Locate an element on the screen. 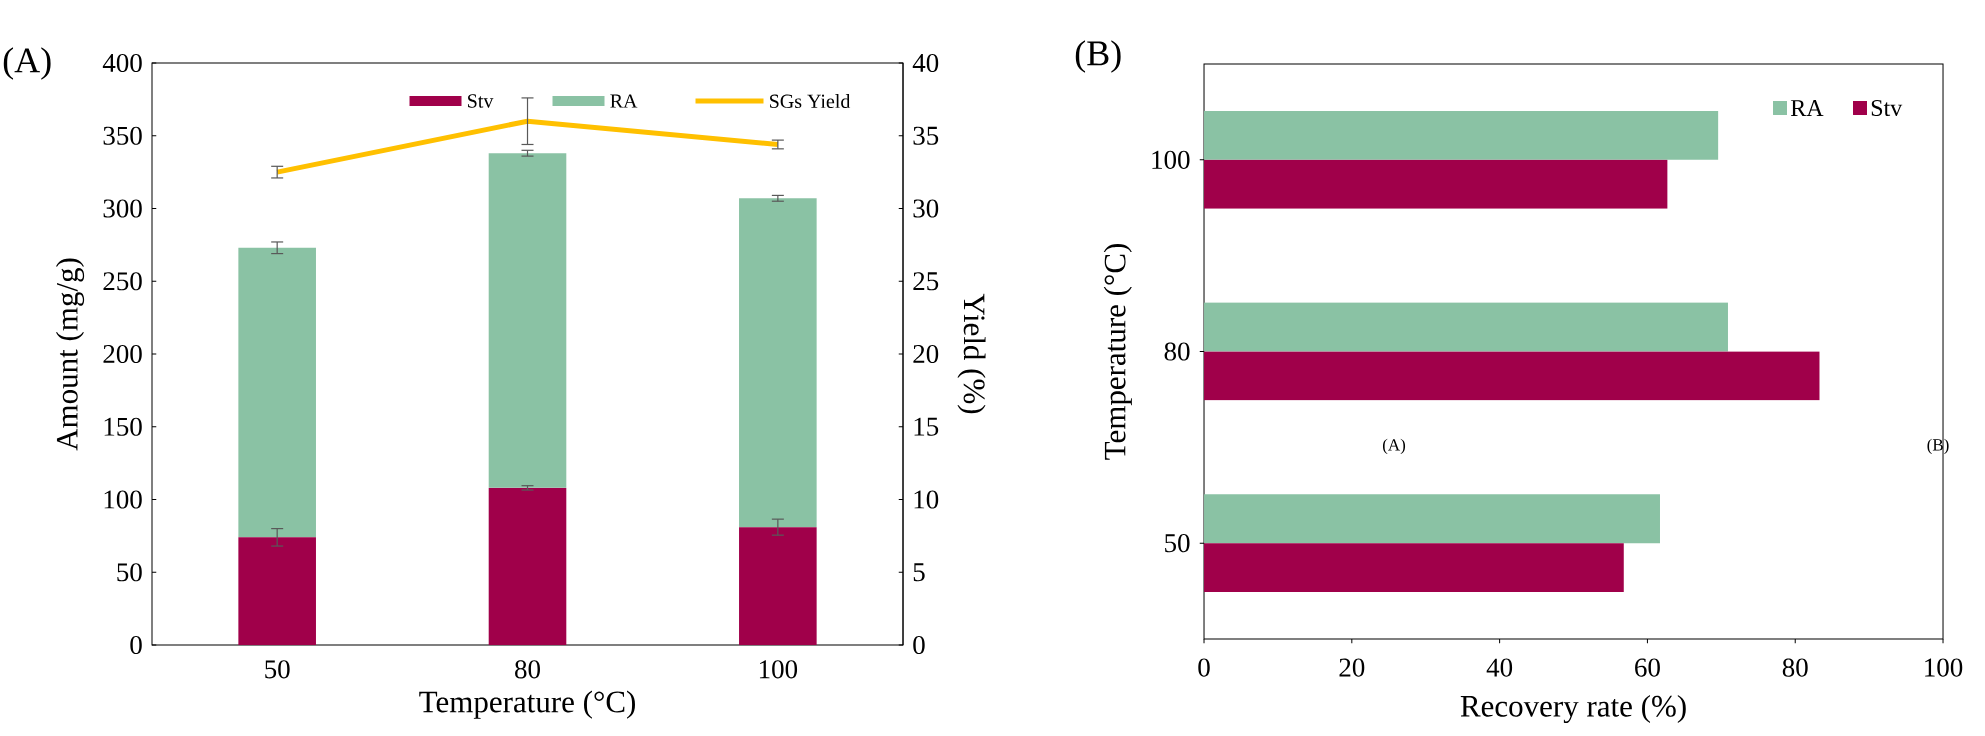  y-tick-label: 200 is located at coordinates (122, 354).